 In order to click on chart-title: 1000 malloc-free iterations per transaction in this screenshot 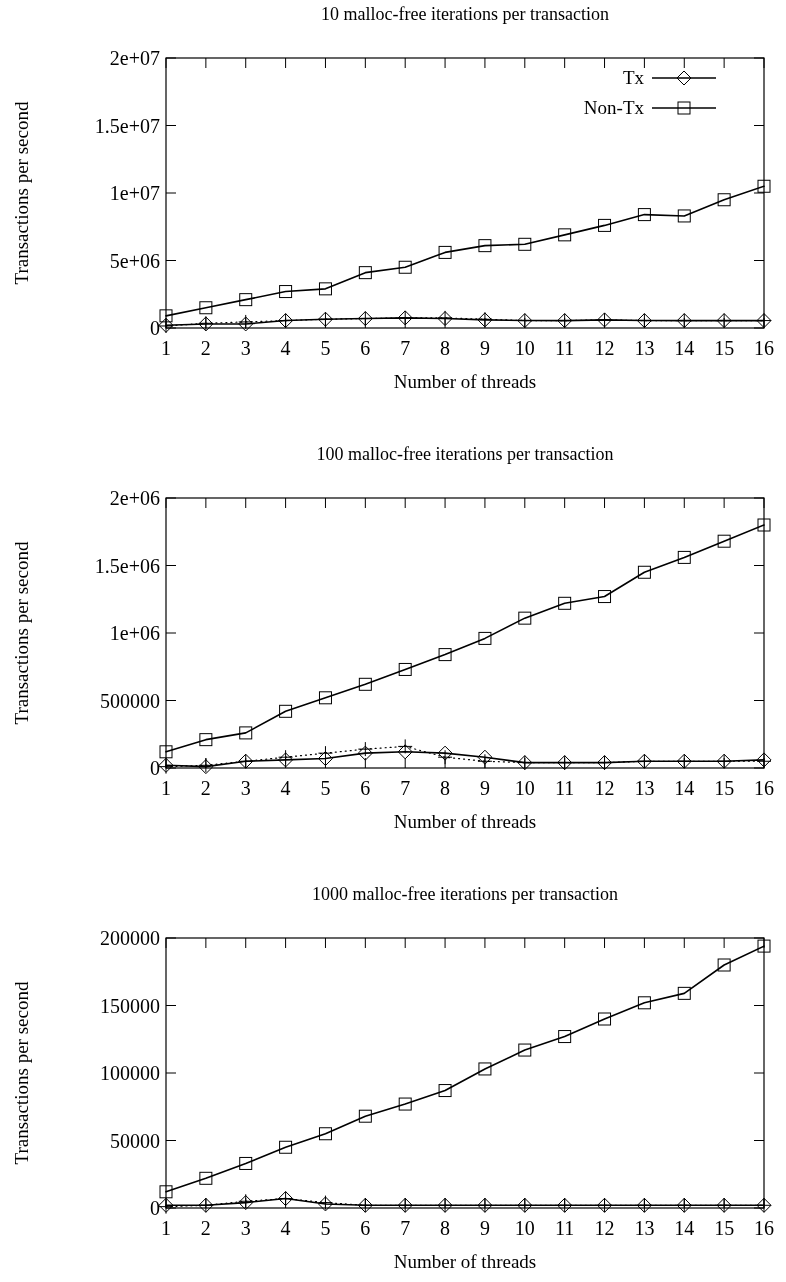, I will do `click(465, 894)`.